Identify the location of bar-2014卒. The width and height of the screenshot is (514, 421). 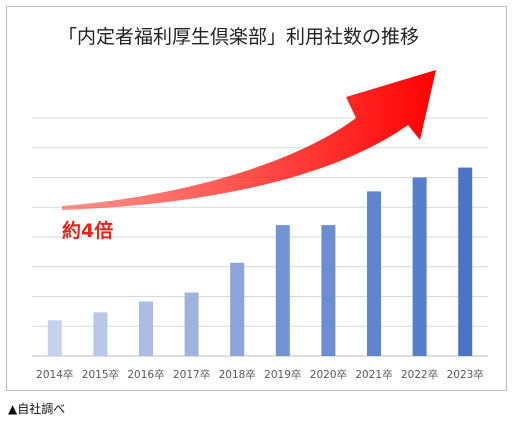
(54, 338).